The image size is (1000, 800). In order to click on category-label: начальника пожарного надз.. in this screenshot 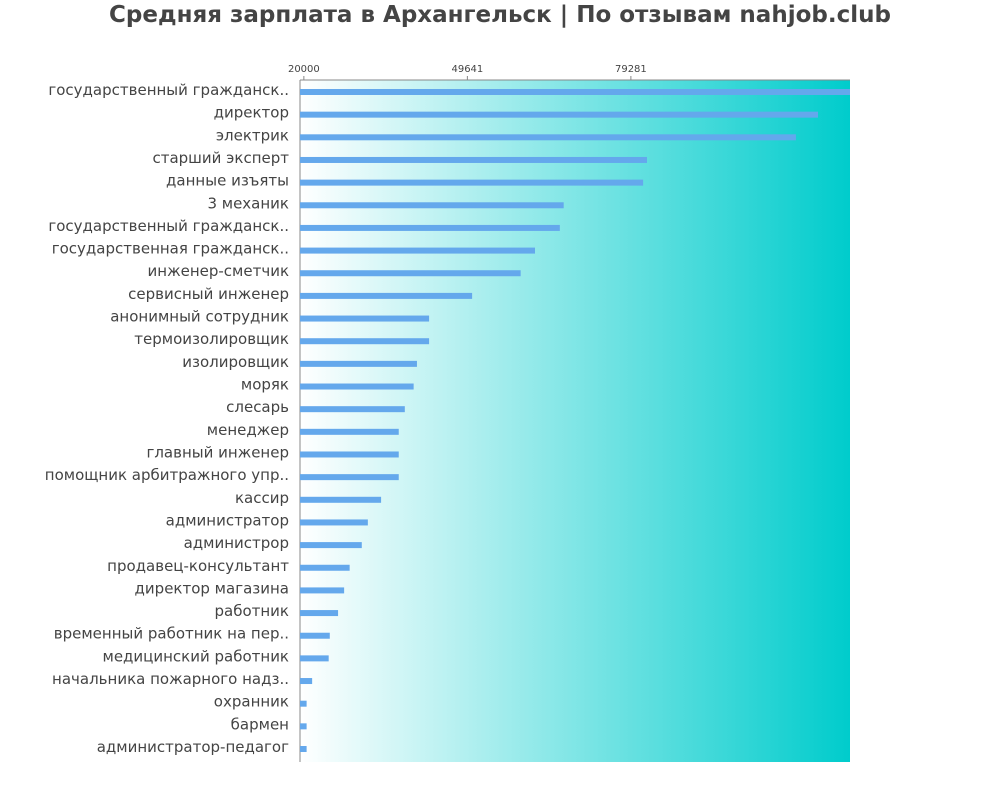, I will do `click(170, 679)`.